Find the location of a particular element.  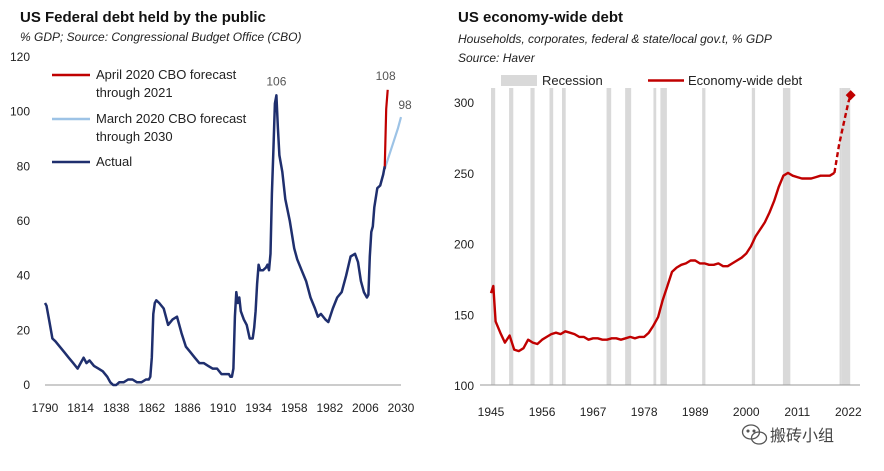

left-y-tick-label: 80 is located at coordinates (24, 166).